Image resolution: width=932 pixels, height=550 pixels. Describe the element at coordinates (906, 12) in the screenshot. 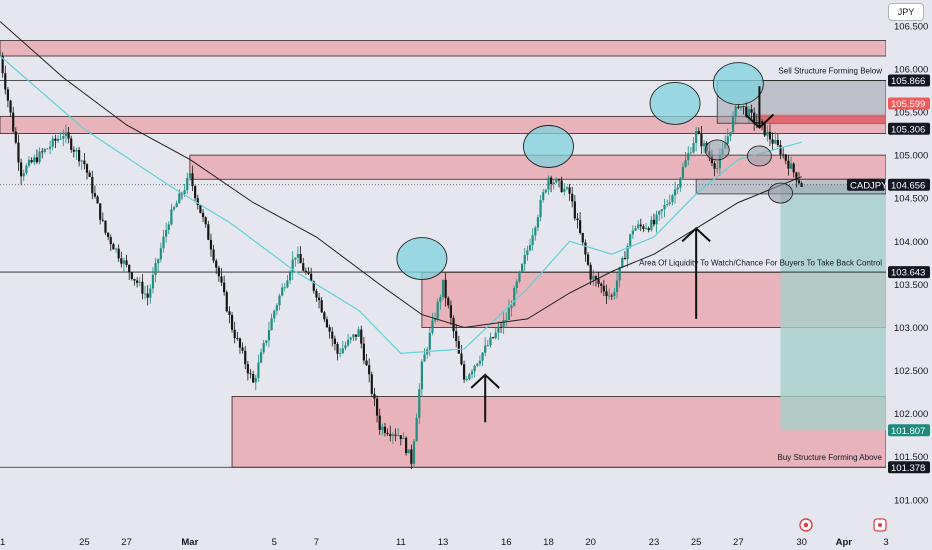

I see `currency-button: JPY` at that location.